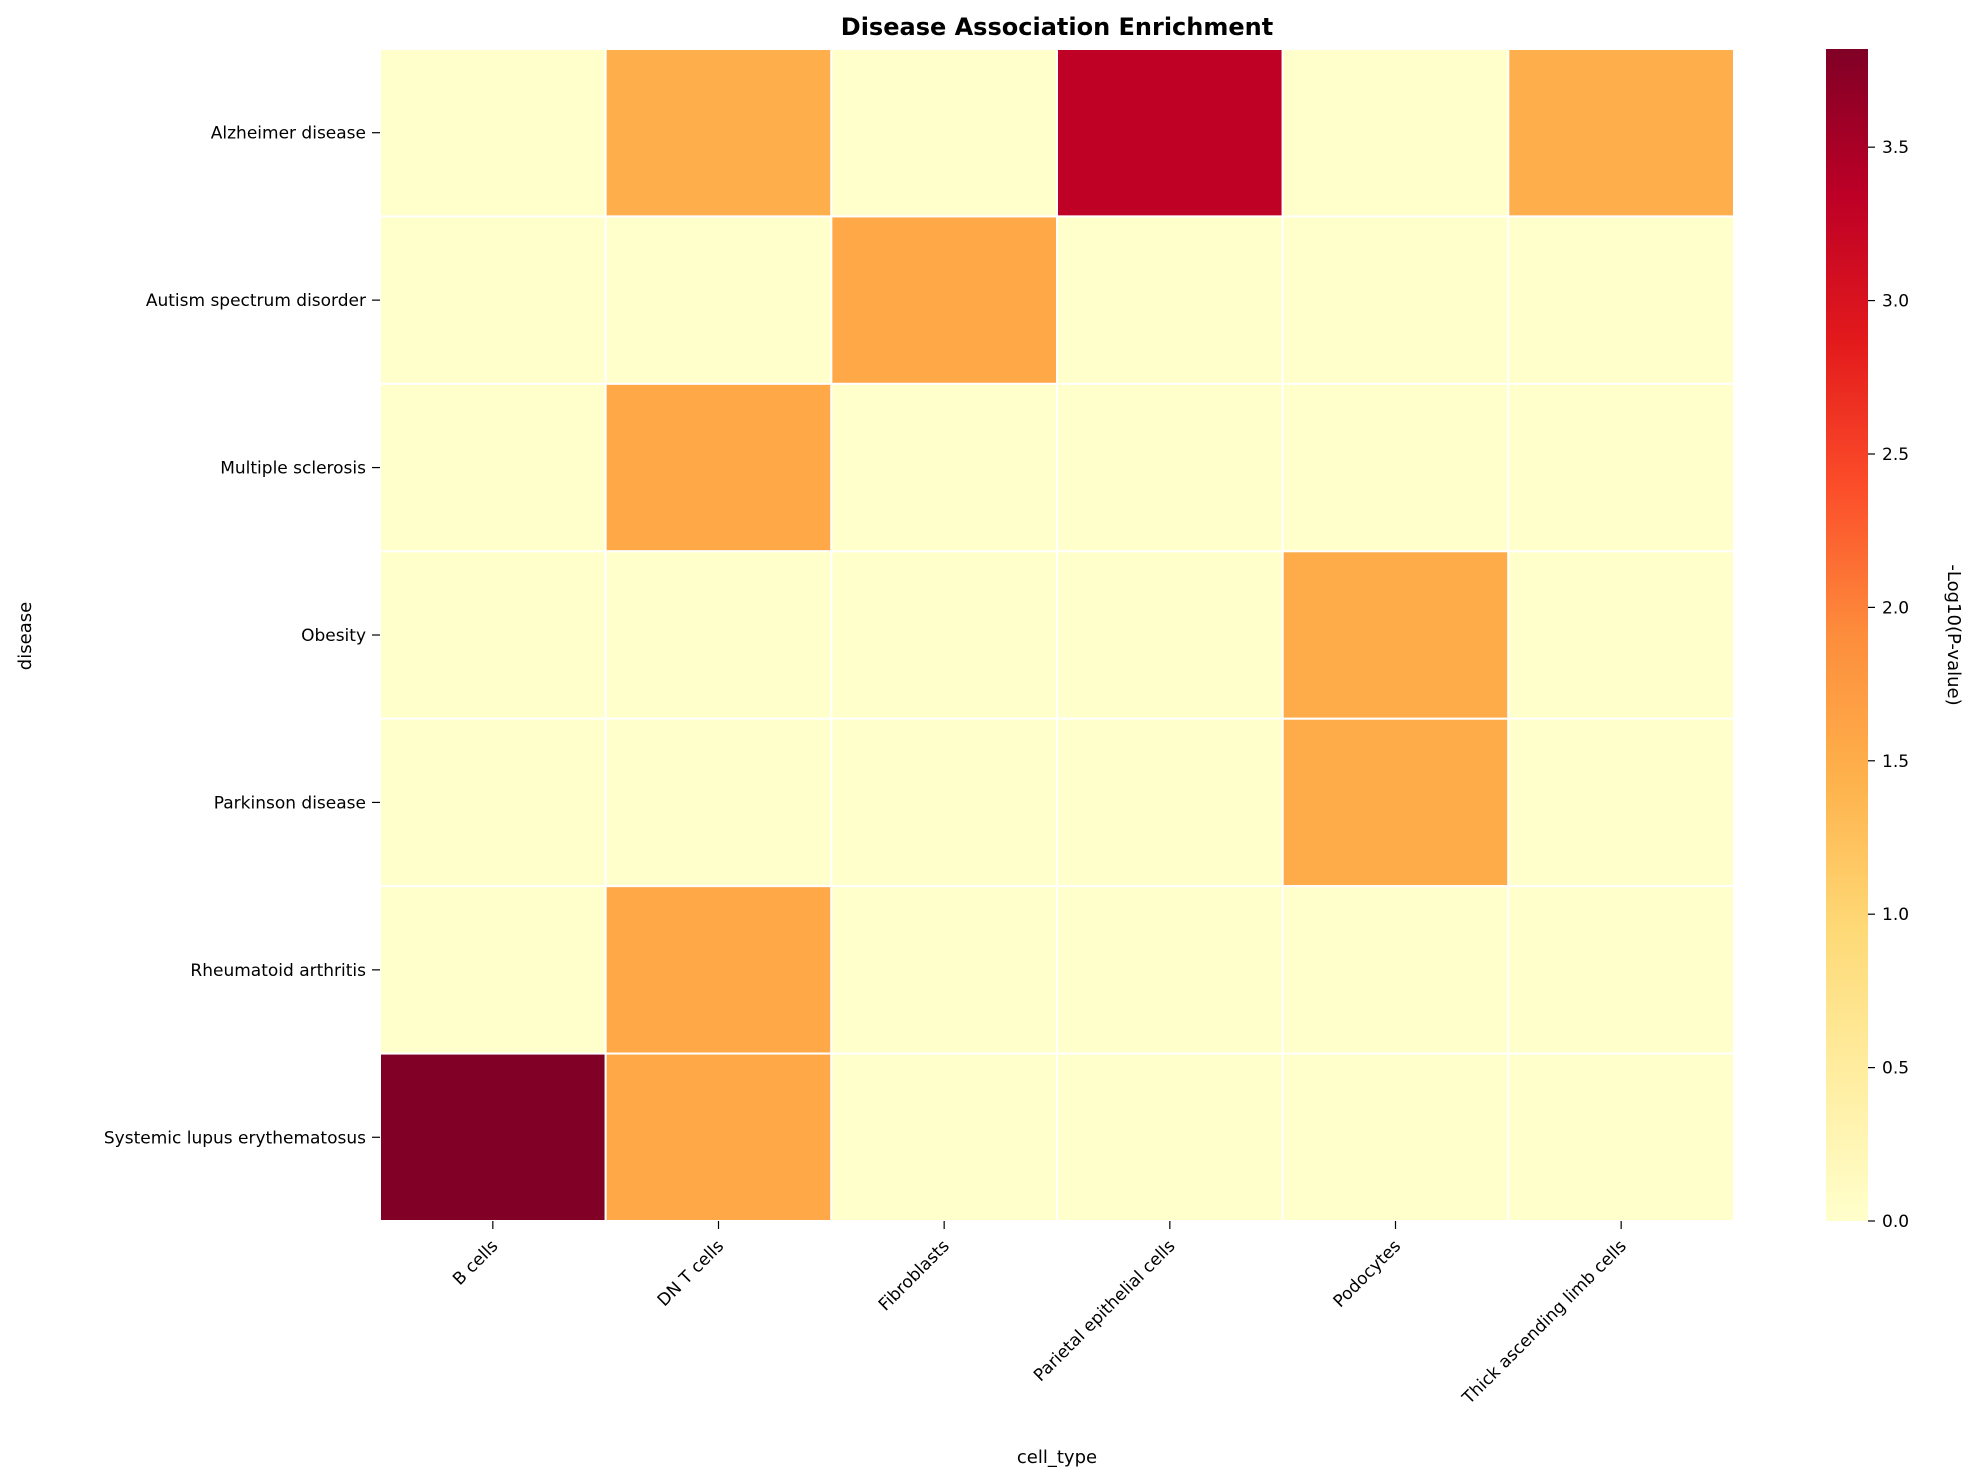 This screenshot has width=1965, height=1484. Describe the element at coordinates (1953, 634) in the screenshot. I see `colorbar-label: -Log10(P-value)` at that location.